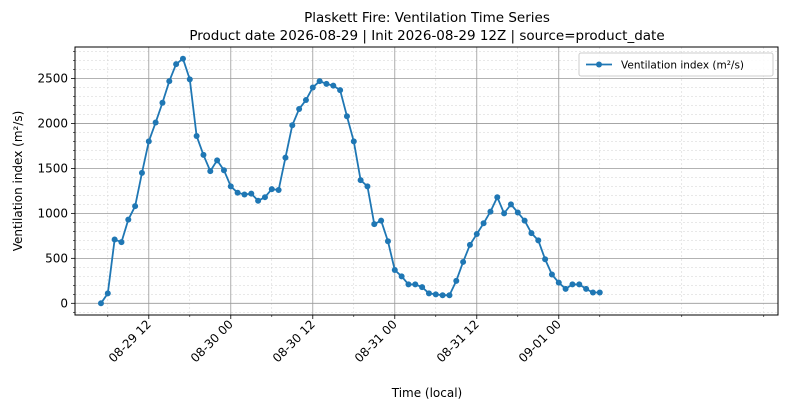  What do you see at coordinates (18, 181) in the screenshot?
I see `y-axis-label: Ventilation index (m²/s)` at bounding box center [18, 181].